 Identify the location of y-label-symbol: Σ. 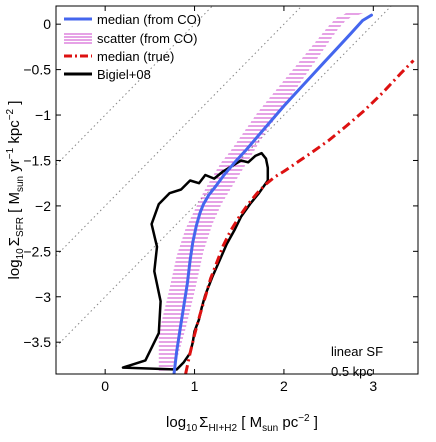
(14, 241).